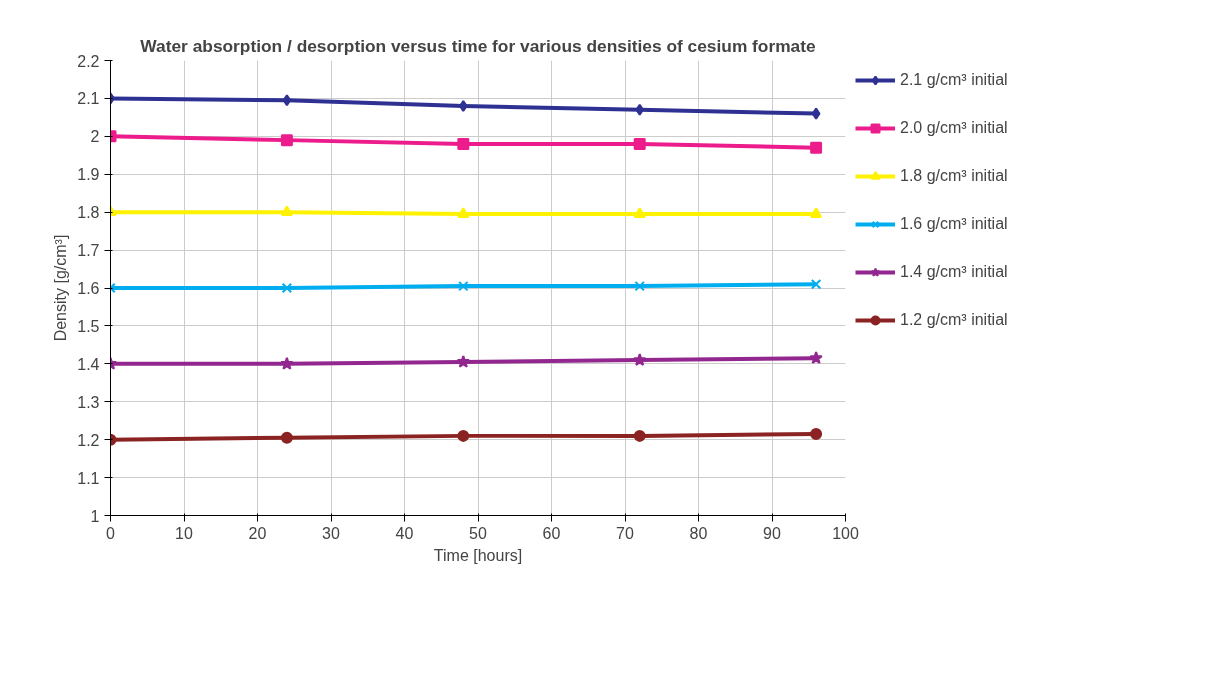  What do you see at coordinates (88, 478) in the screenshot?
I see `y-tick-label: 1.1` at bounding box center [88, 478].